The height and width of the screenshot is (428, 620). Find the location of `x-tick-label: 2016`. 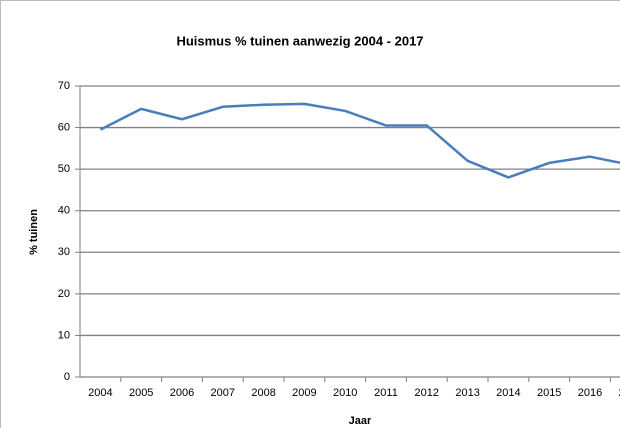

x-tick-label: 2016 is located at coordinates (590, 393).